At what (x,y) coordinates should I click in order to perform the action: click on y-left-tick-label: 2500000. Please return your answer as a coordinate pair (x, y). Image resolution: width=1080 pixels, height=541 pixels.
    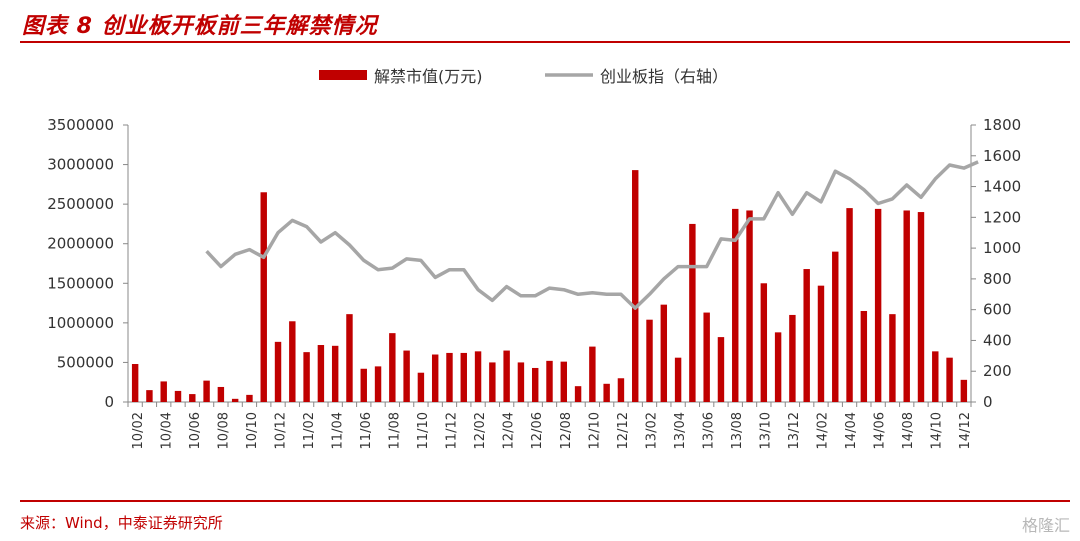
    Looking at the image, I should click on (80, 204).